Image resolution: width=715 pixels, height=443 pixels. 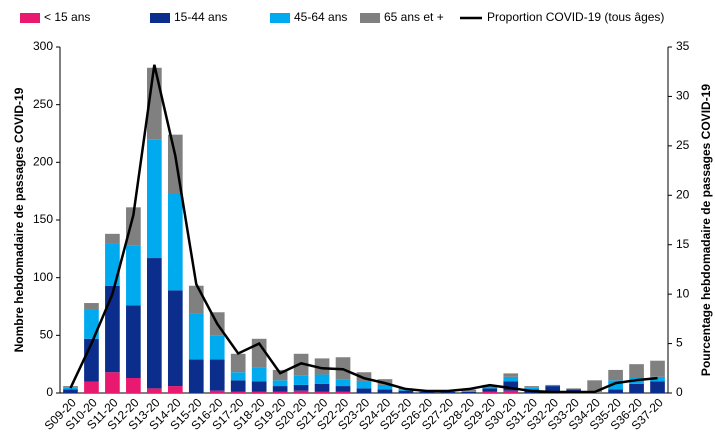 What do you see at coordinates (683, 96) in the screenshot?
I see `y2-tick-label: 30` at bounding box center [683, 96].